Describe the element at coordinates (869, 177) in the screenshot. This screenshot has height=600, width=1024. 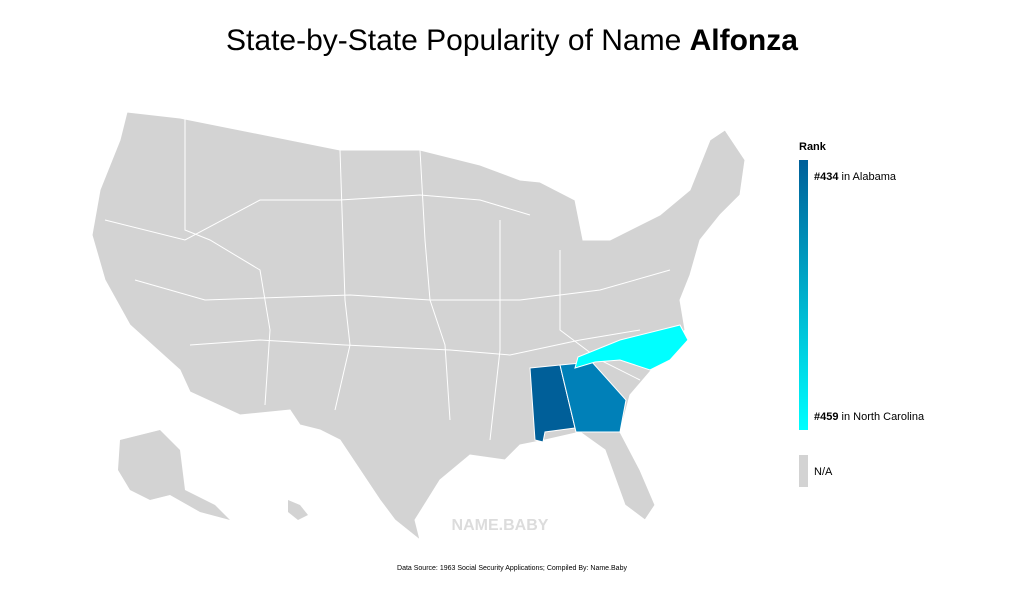
I see `legend-top-text: in Alabama` at that location.